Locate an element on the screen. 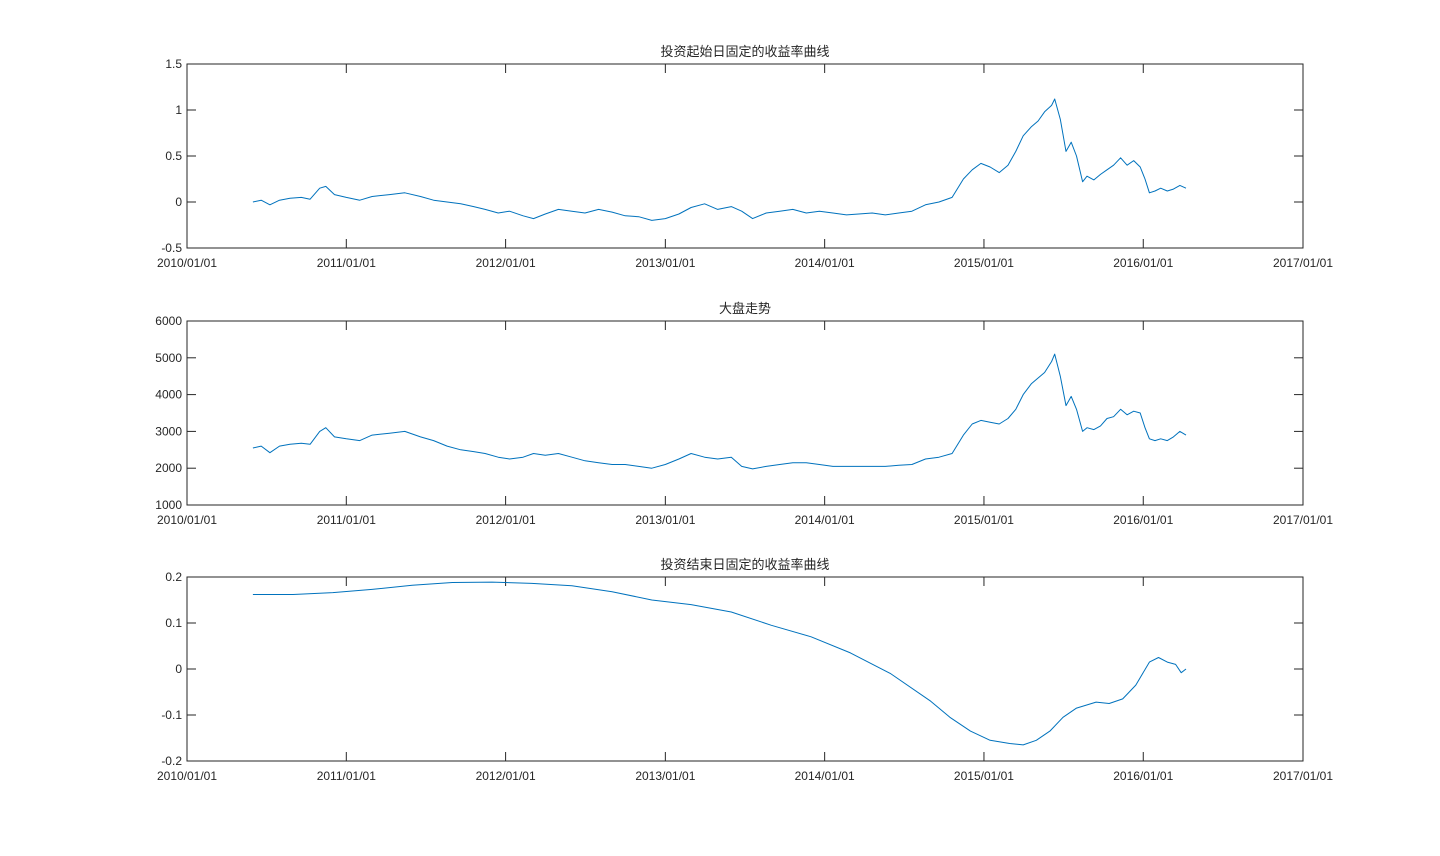  y-tick-label: 0.2 is located at coordinates (173, 577).